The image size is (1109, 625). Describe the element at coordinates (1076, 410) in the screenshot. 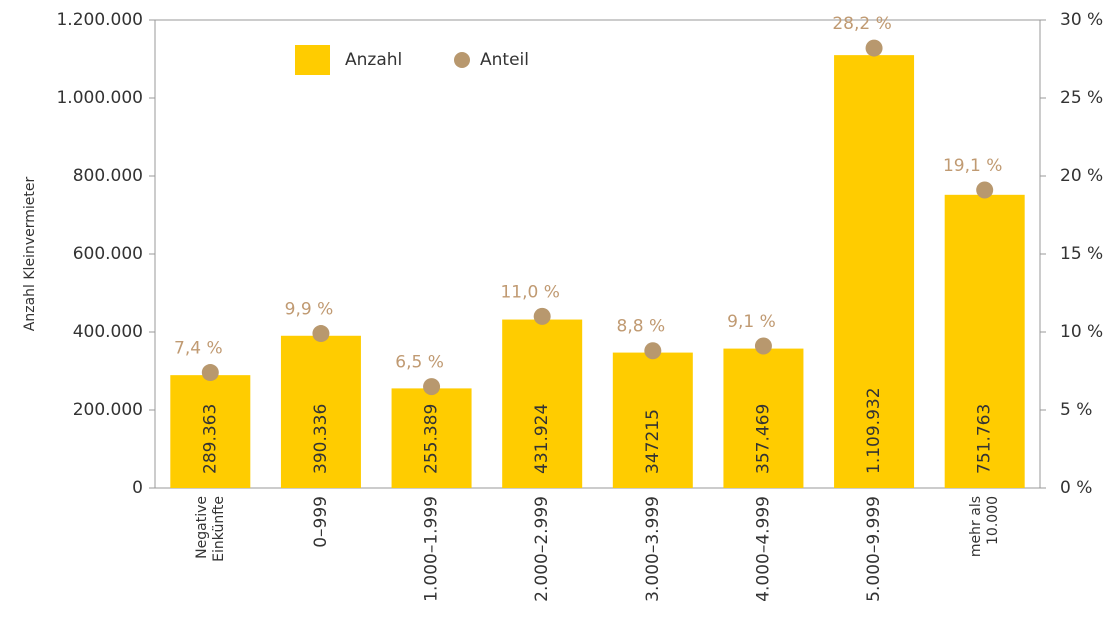

I see `y2-tick-label: 5 %` at that location.